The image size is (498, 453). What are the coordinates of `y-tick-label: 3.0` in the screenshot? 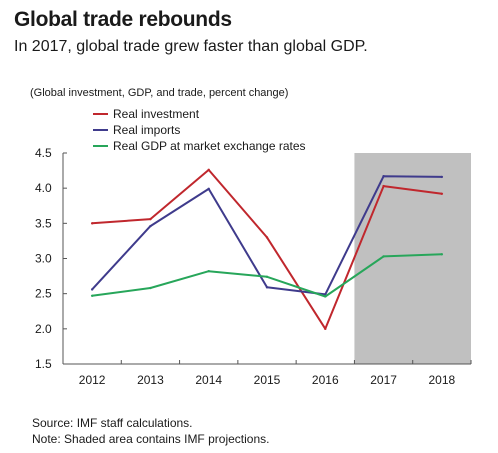 It's located at (43, 259).